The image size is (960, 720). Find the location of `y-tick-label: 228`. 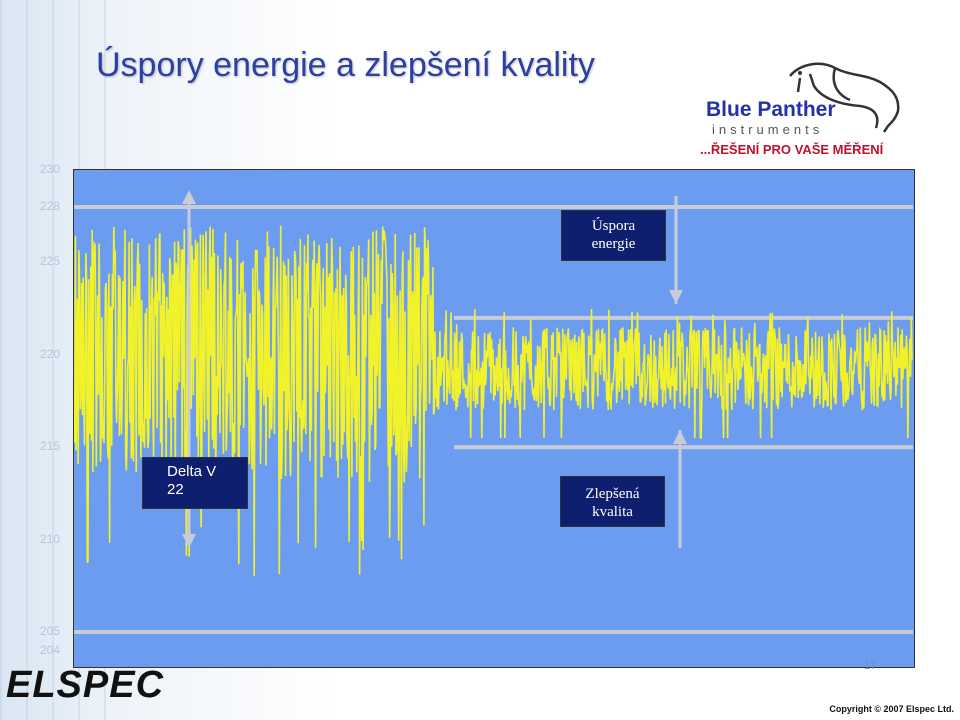

y-tick-label: 228 is located at coordinates (50, 205).